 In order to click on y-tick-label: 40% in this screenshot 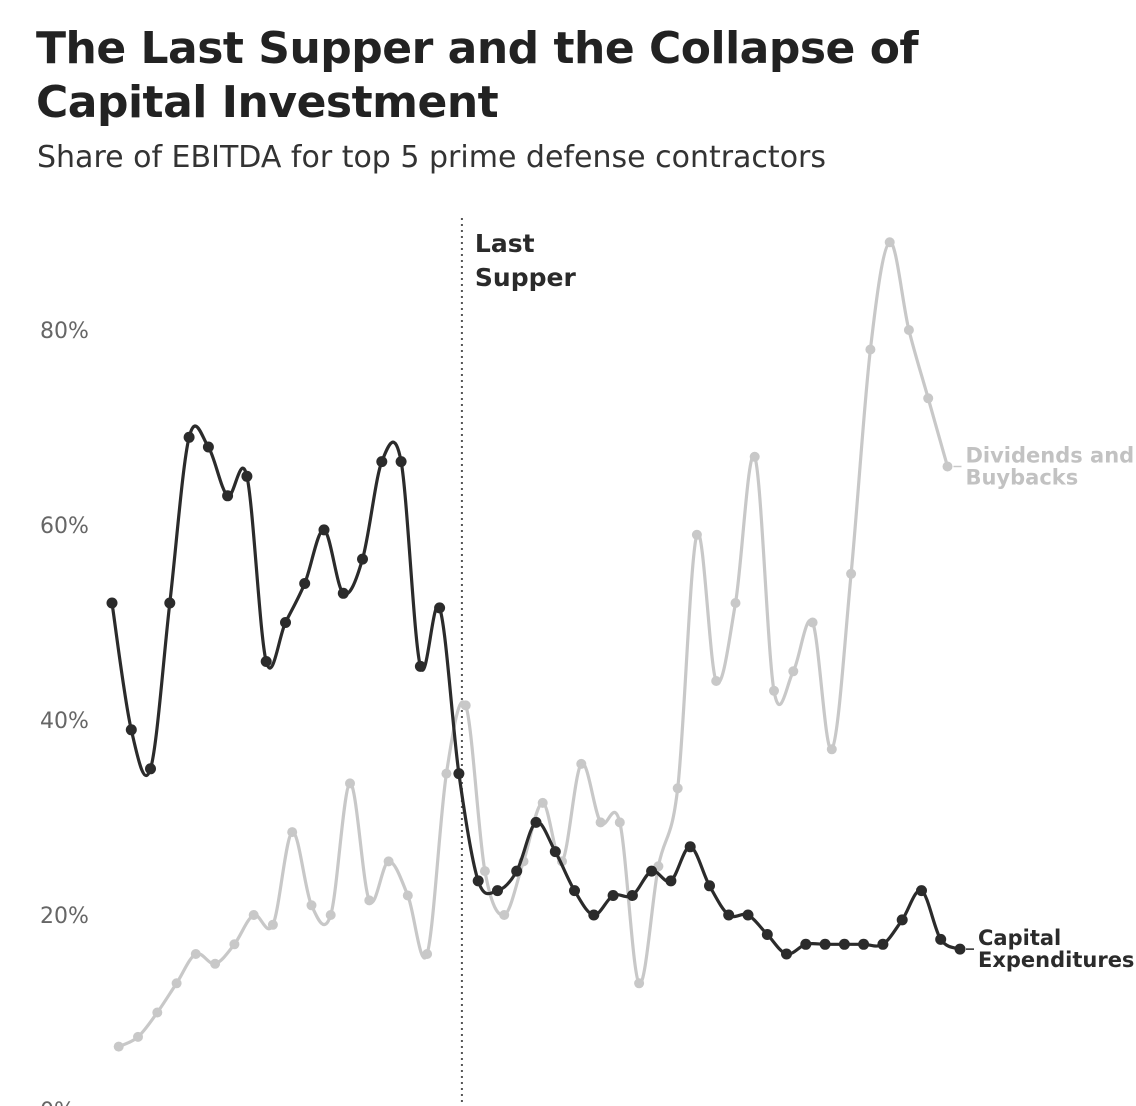, I will do `click(64, 721)`.